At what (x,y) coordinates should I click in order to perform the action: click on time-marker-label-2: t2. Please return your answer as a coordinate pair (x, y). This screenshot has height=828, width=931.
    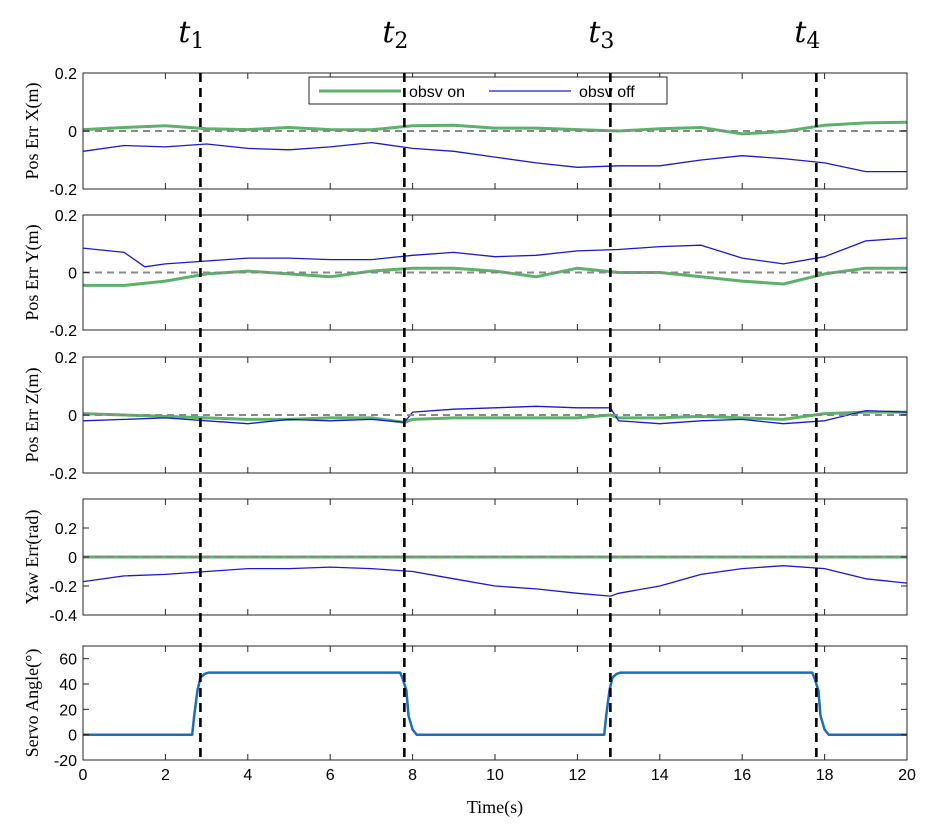
    Looking at the image, I should click on (395, 34).